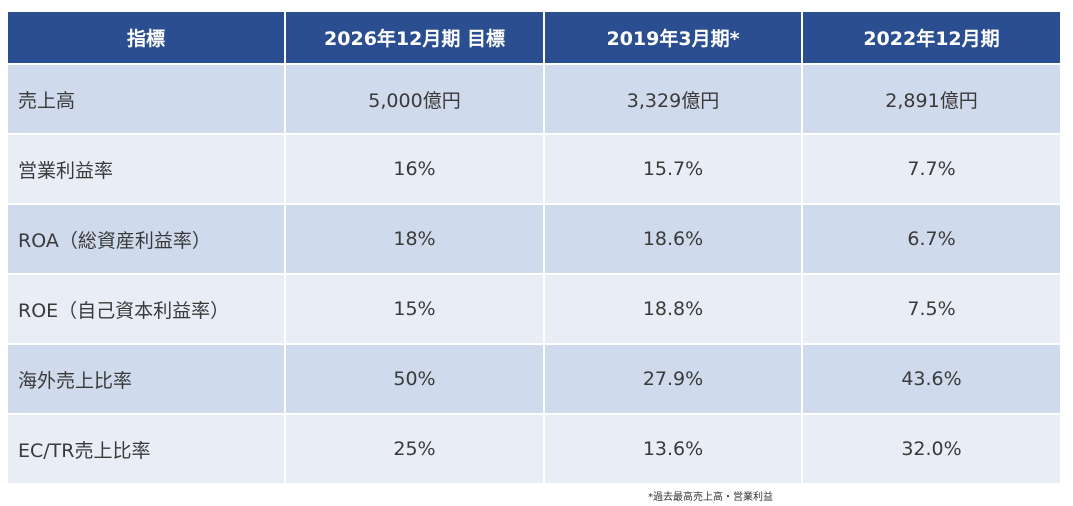 The image size is (1073, 506). I want to click on cell-value: 18%, so click(415, 238).